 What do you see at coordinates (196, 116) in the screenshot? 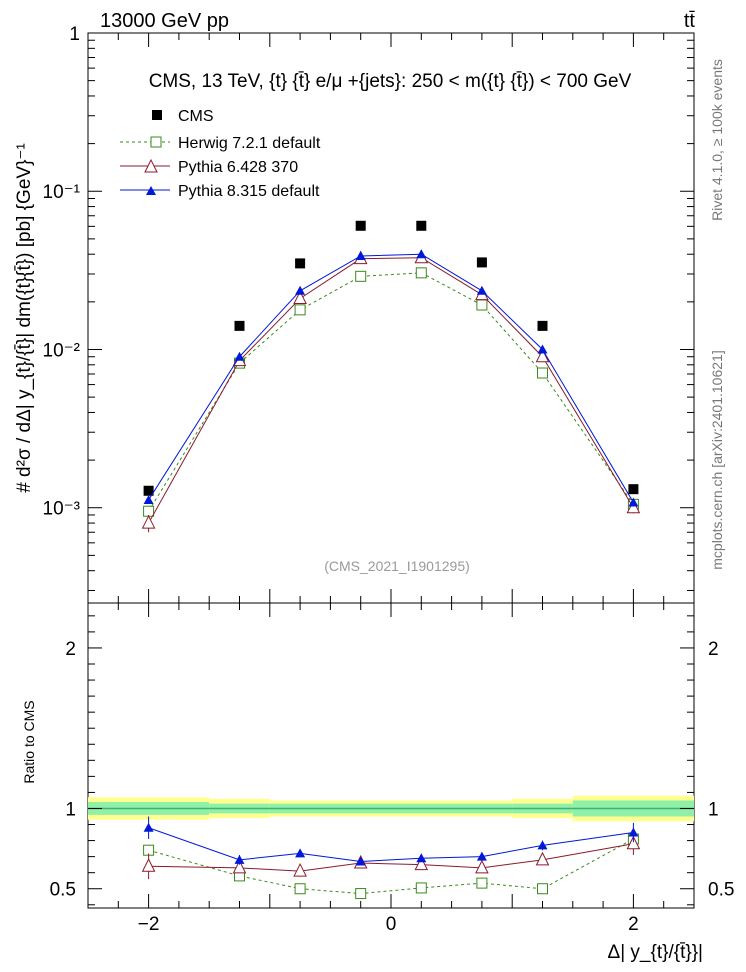
I see `legend-label-cms: CMS` at bounding box center [196, 116].